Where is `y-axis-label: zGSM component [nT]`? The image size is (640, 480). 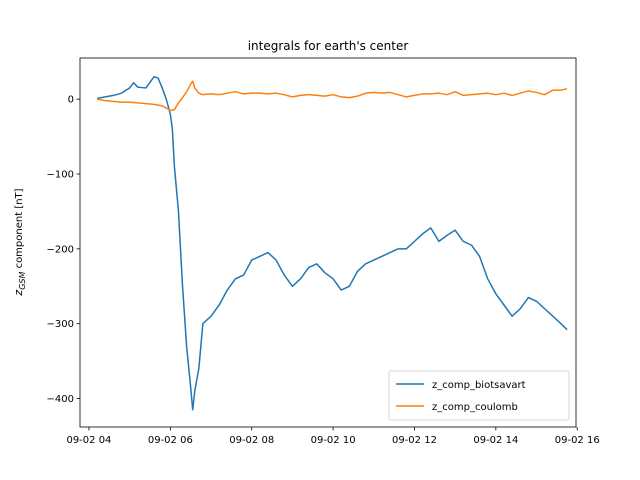
y-axis-label: zGSM component [nT] is located at coordinates (19, 242).